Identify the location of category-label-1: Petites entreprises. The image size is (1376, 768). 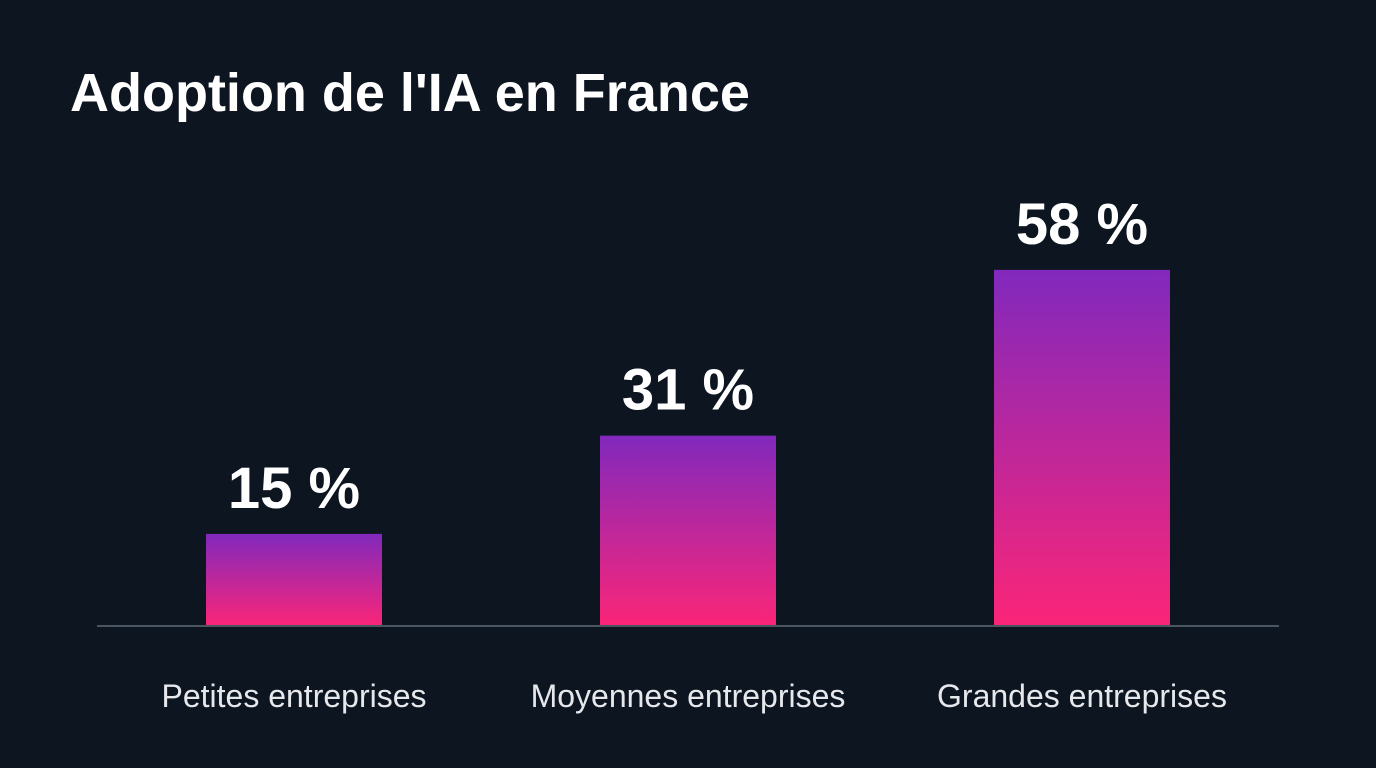
(293, 696).